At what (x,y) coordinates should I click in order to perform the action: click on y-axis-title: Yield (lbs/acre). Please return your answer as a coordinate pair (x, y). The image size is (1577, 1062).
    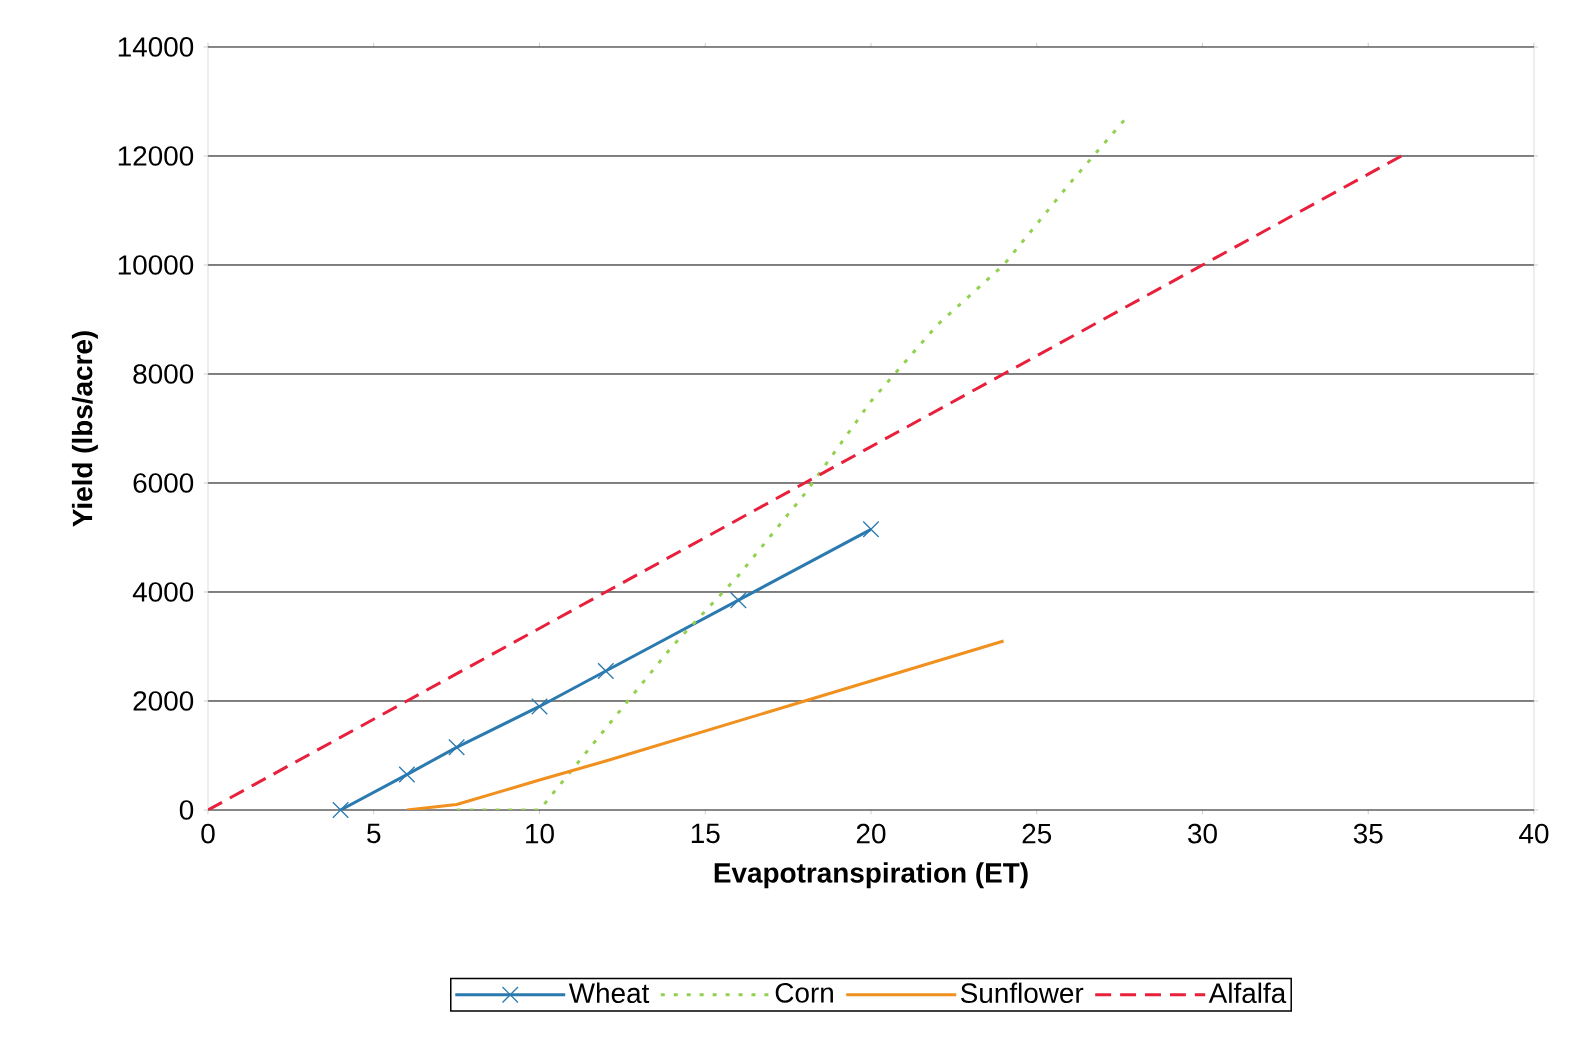
    Looking at the image, I should click on (84, 429).